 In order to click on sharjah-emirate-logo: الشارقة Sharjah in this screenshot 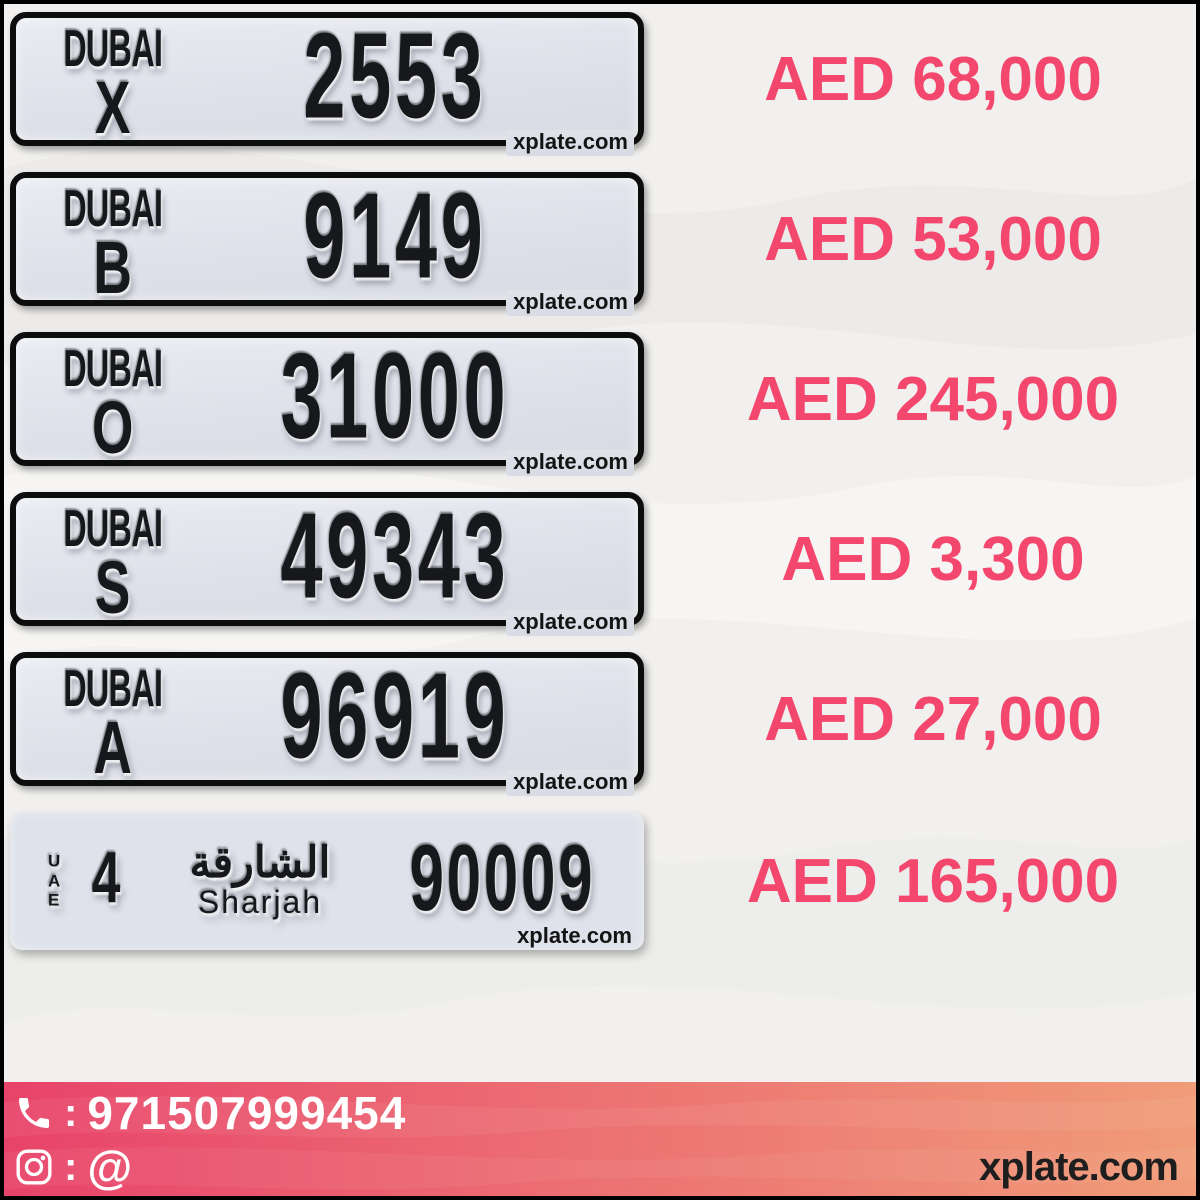, I will do `click(260, 879)`.